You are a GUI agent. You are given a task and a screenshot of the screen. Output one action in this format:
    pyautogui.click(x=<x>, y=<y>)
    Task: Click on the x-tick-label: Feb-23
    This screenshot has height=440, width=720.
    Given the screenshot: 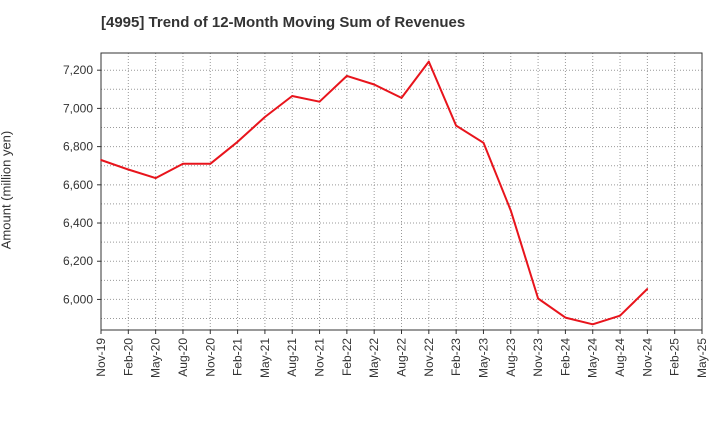 What is the action you would take?
    pyautogui.click(x=456, y=357)
    